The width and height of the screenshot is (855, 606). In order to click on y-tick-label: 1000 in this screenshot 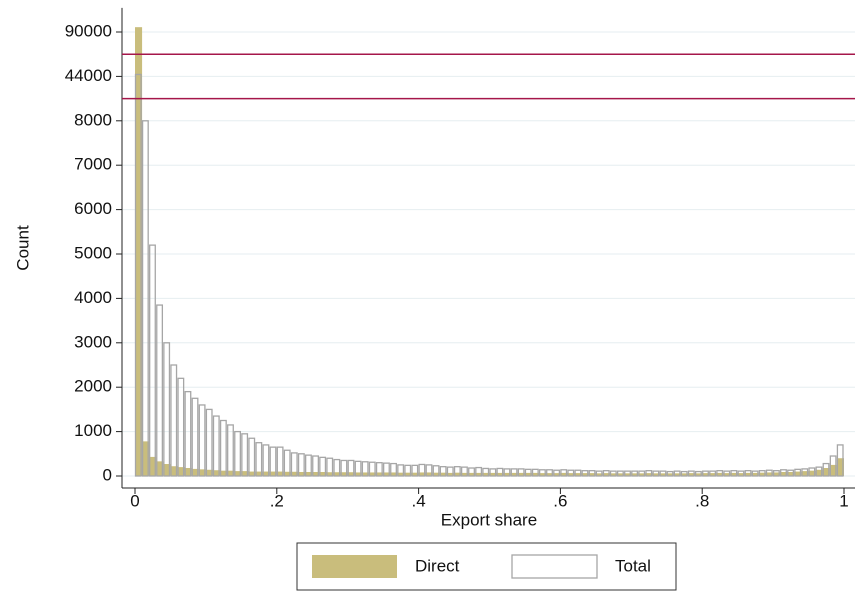, I will do `click(93, 430)`.